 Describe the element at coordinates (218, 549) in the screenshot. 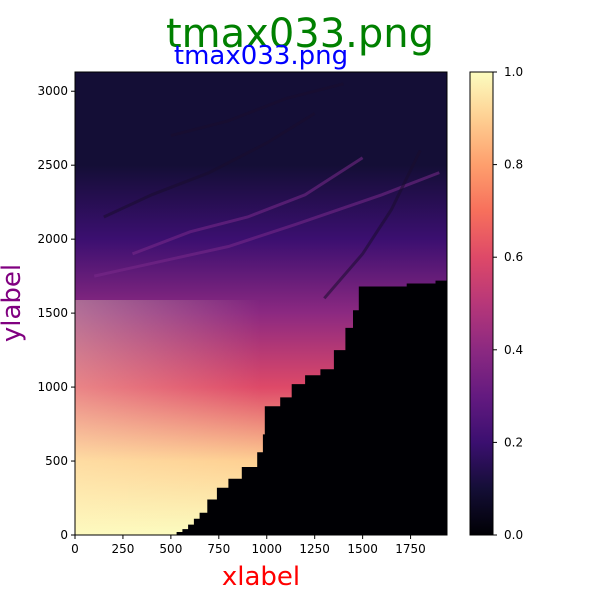

I see `x-tick-label: 750` at that location.